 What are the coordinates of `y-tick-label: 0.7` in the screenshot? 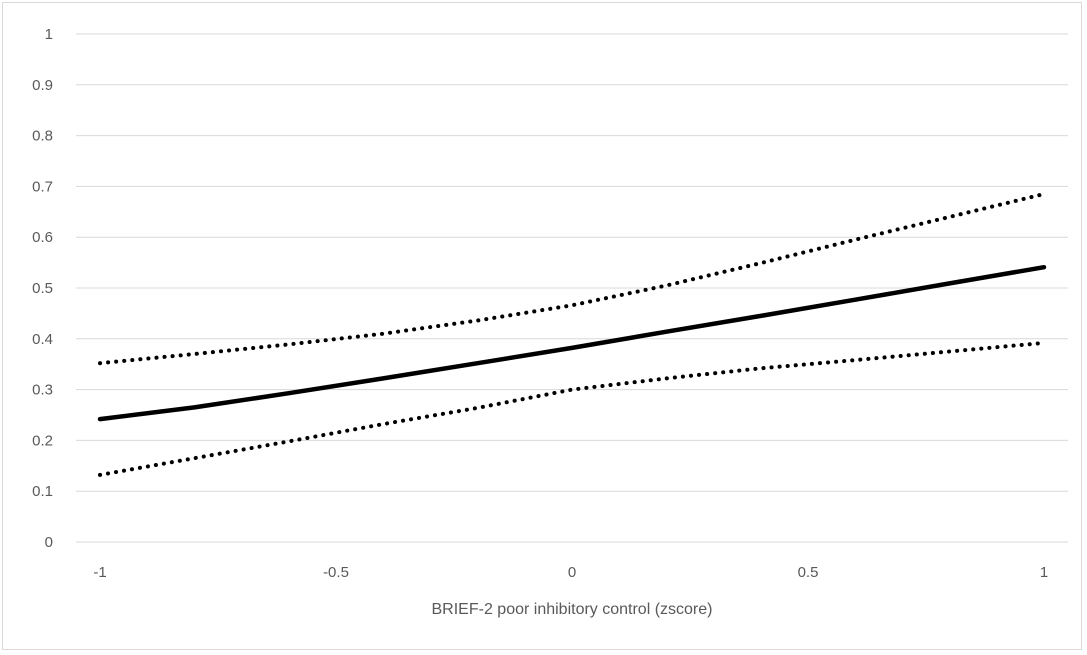 It's located at (42, 186).